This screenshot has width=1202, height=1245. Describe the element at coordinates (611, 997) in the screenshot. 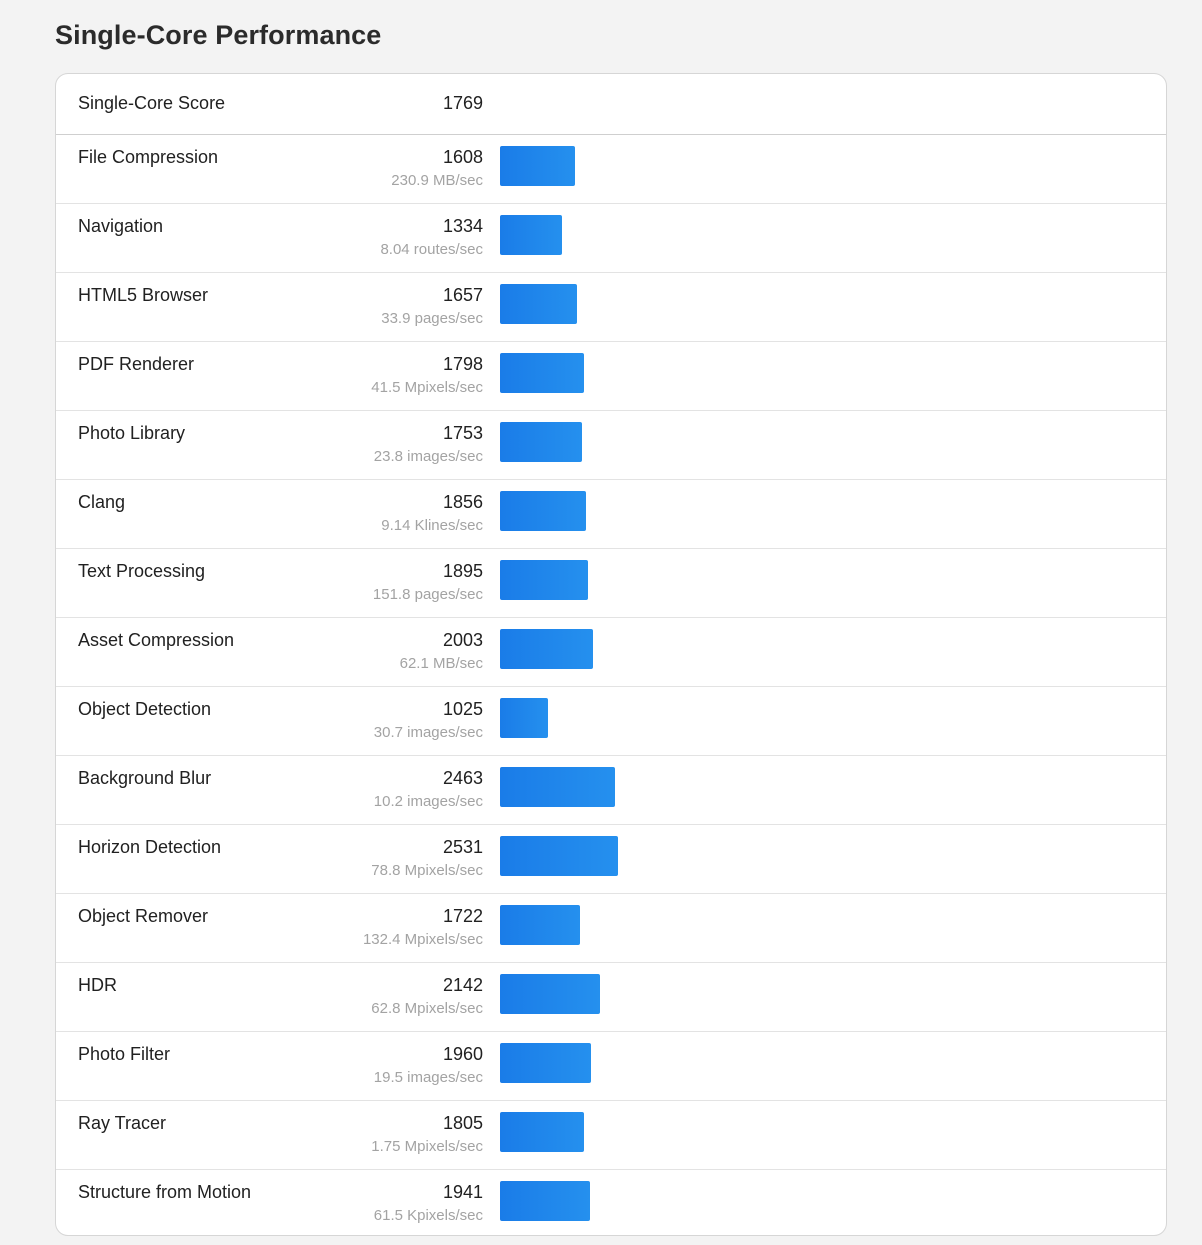

I see `benchmark-row: HDR 2142 62.8 Mpixels/sec` at that location.